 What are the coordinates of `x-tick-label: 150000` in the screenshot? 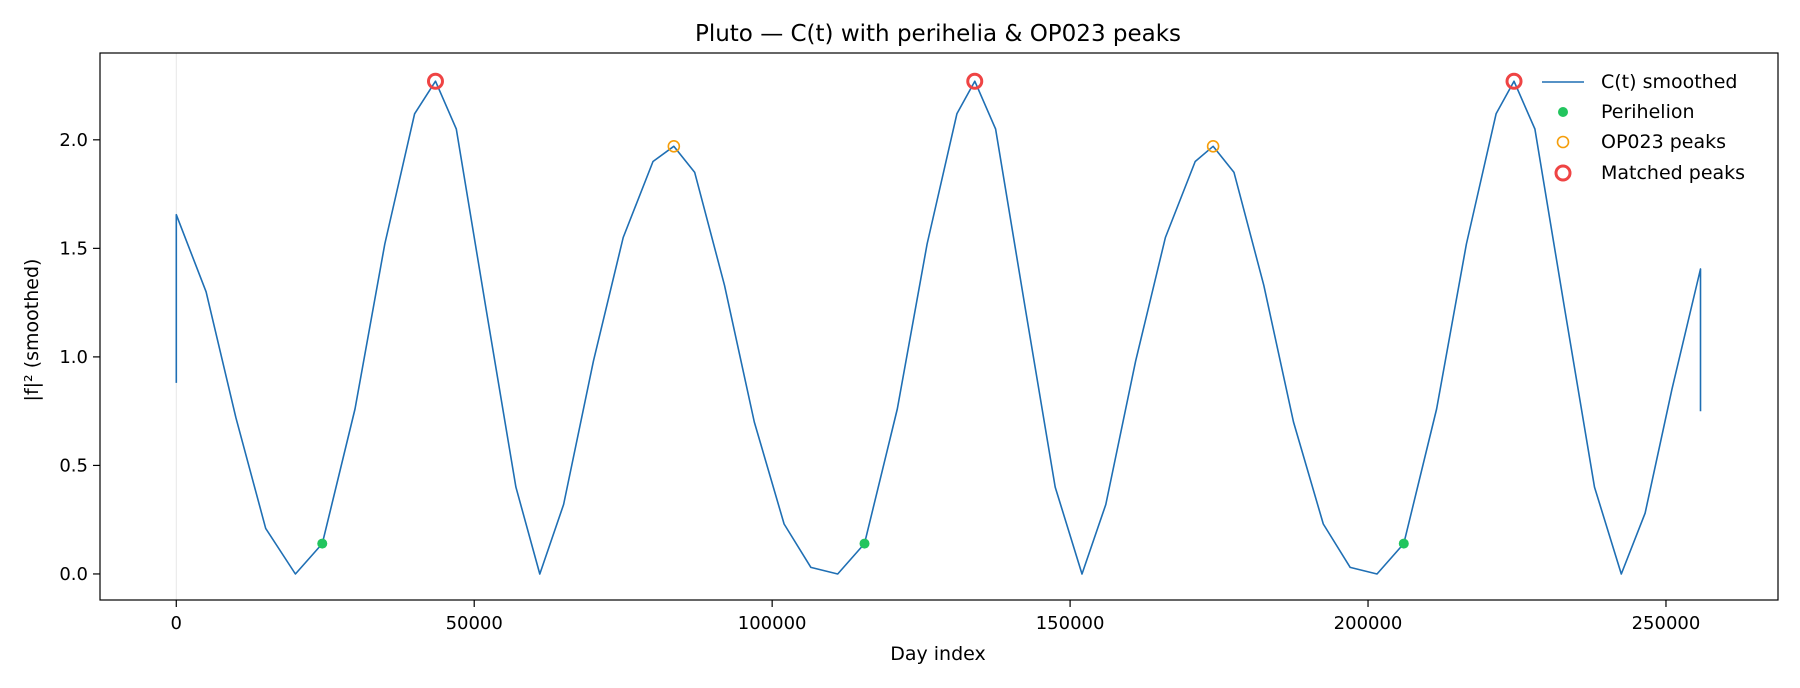 It's located at (1070, 623).